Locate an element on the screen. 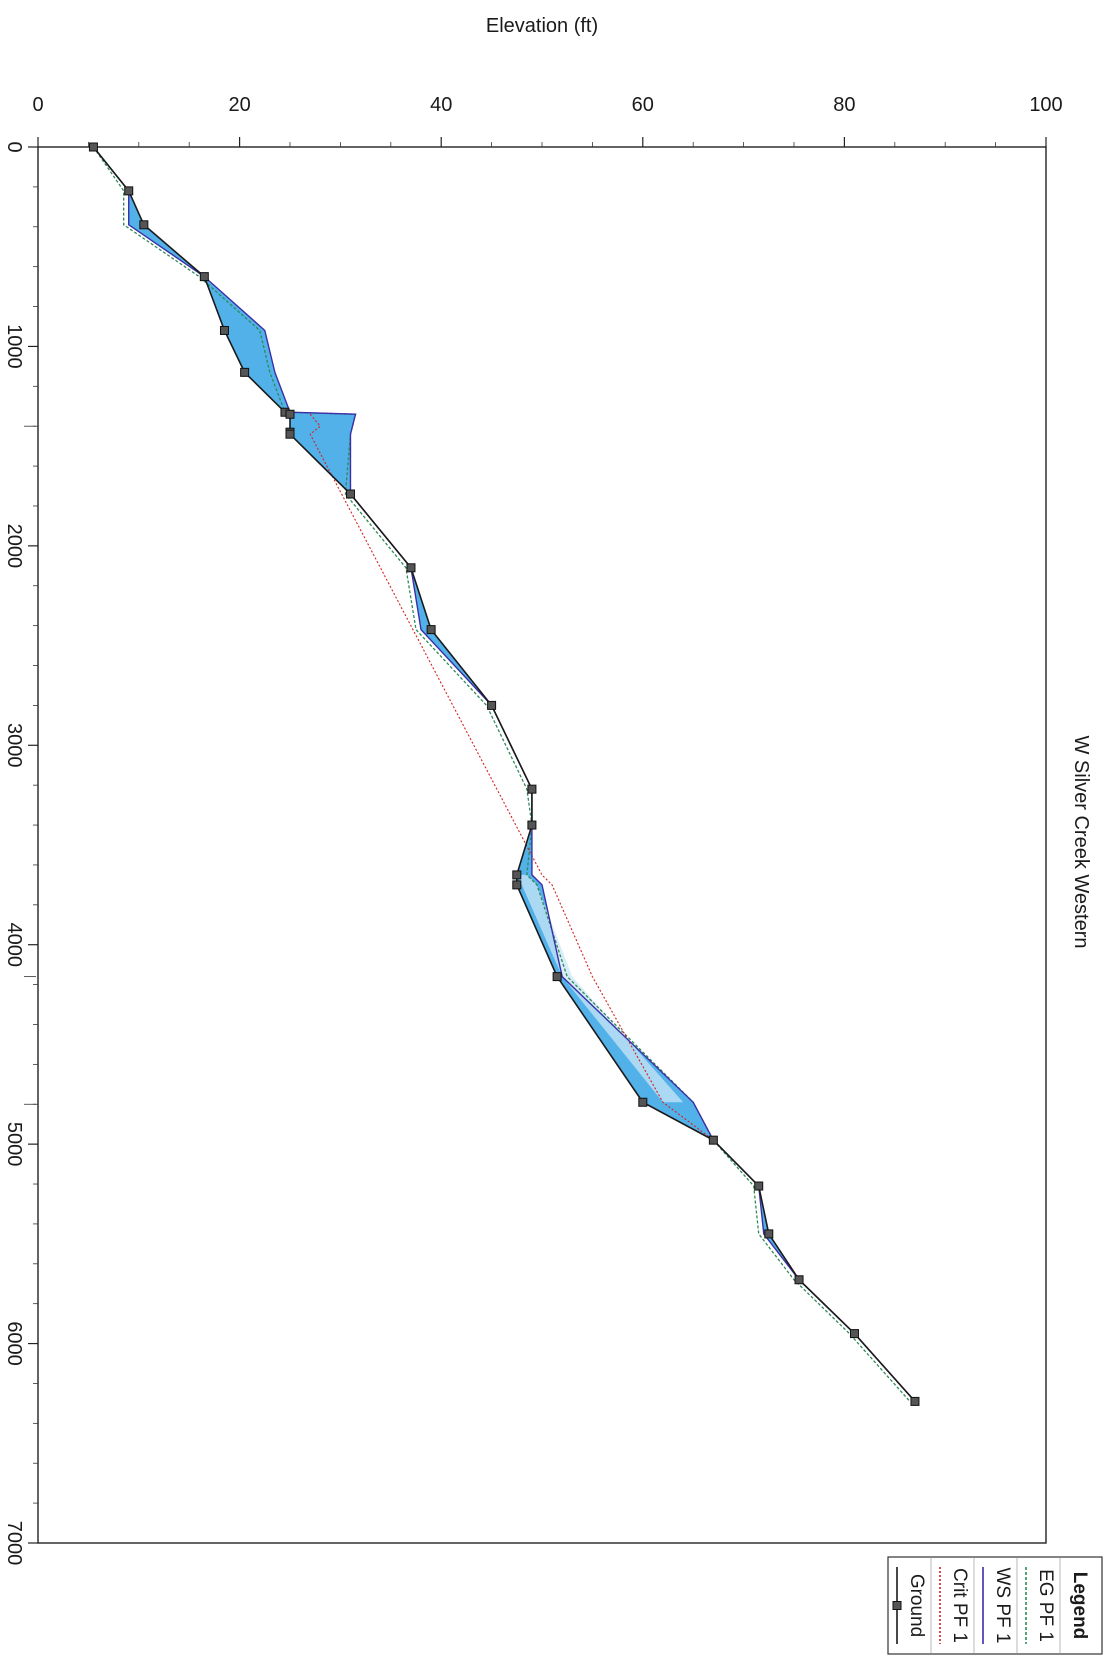  legend-title: Legend is located at coordinates (1079, 1606).